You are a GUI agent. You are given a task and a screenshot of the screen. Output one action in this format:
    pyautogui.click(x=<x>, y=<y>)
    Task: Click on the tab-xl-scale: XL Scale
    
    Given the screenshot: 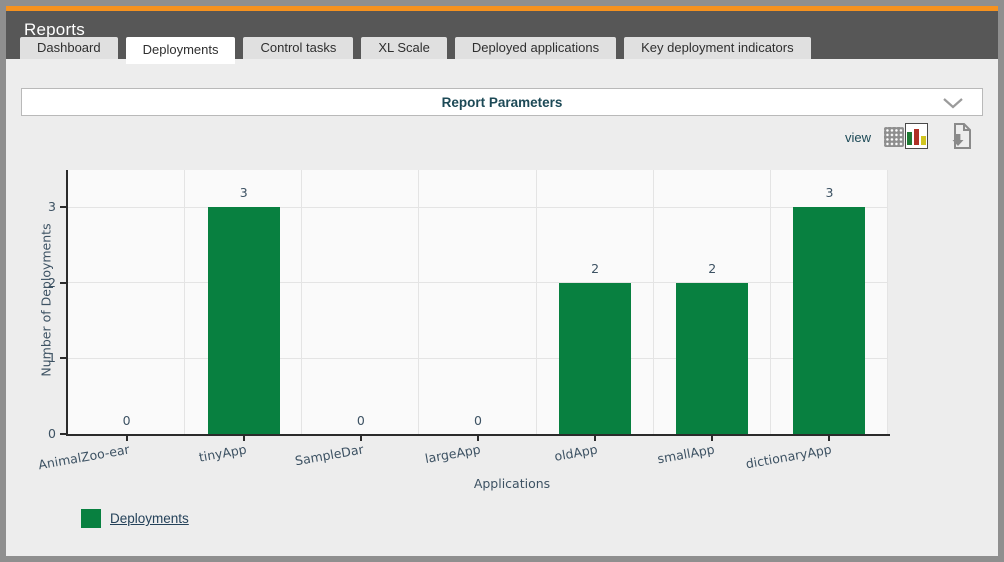 What is the action you would take?
    pyautogui.click(x=404, y=48)
    